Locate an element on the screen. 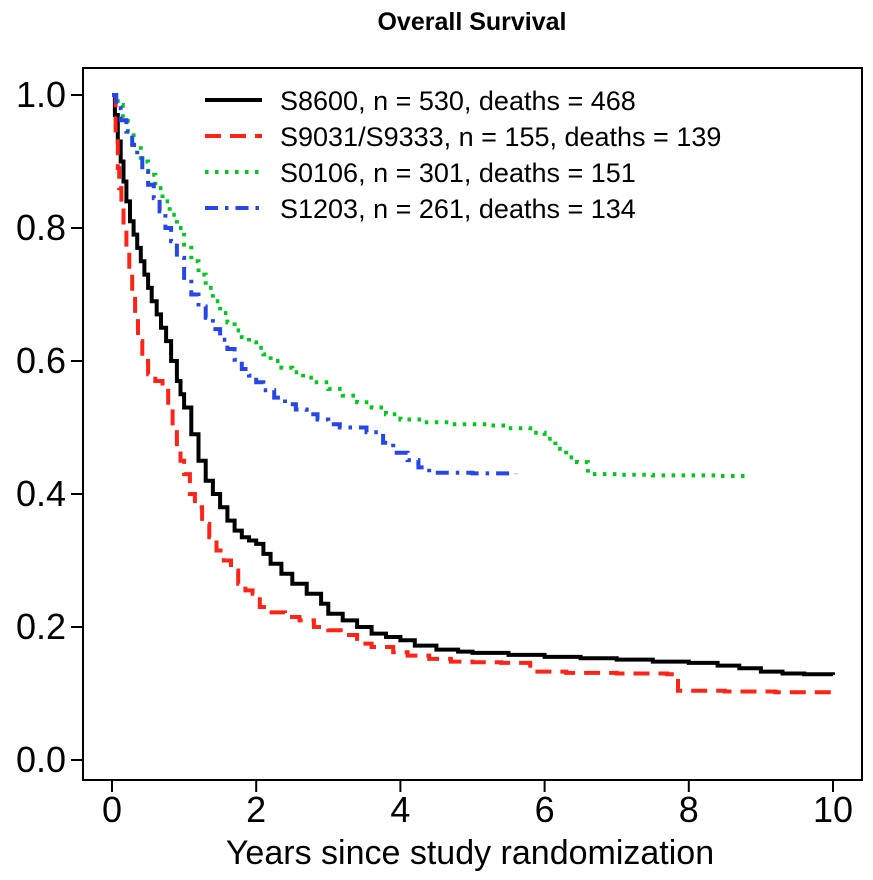 Image resolution: width=873 pixels, height=880 pixels. legend-label-s8600: S8600, n = 530, deaths = 468 is located at coordinates (458, 101).